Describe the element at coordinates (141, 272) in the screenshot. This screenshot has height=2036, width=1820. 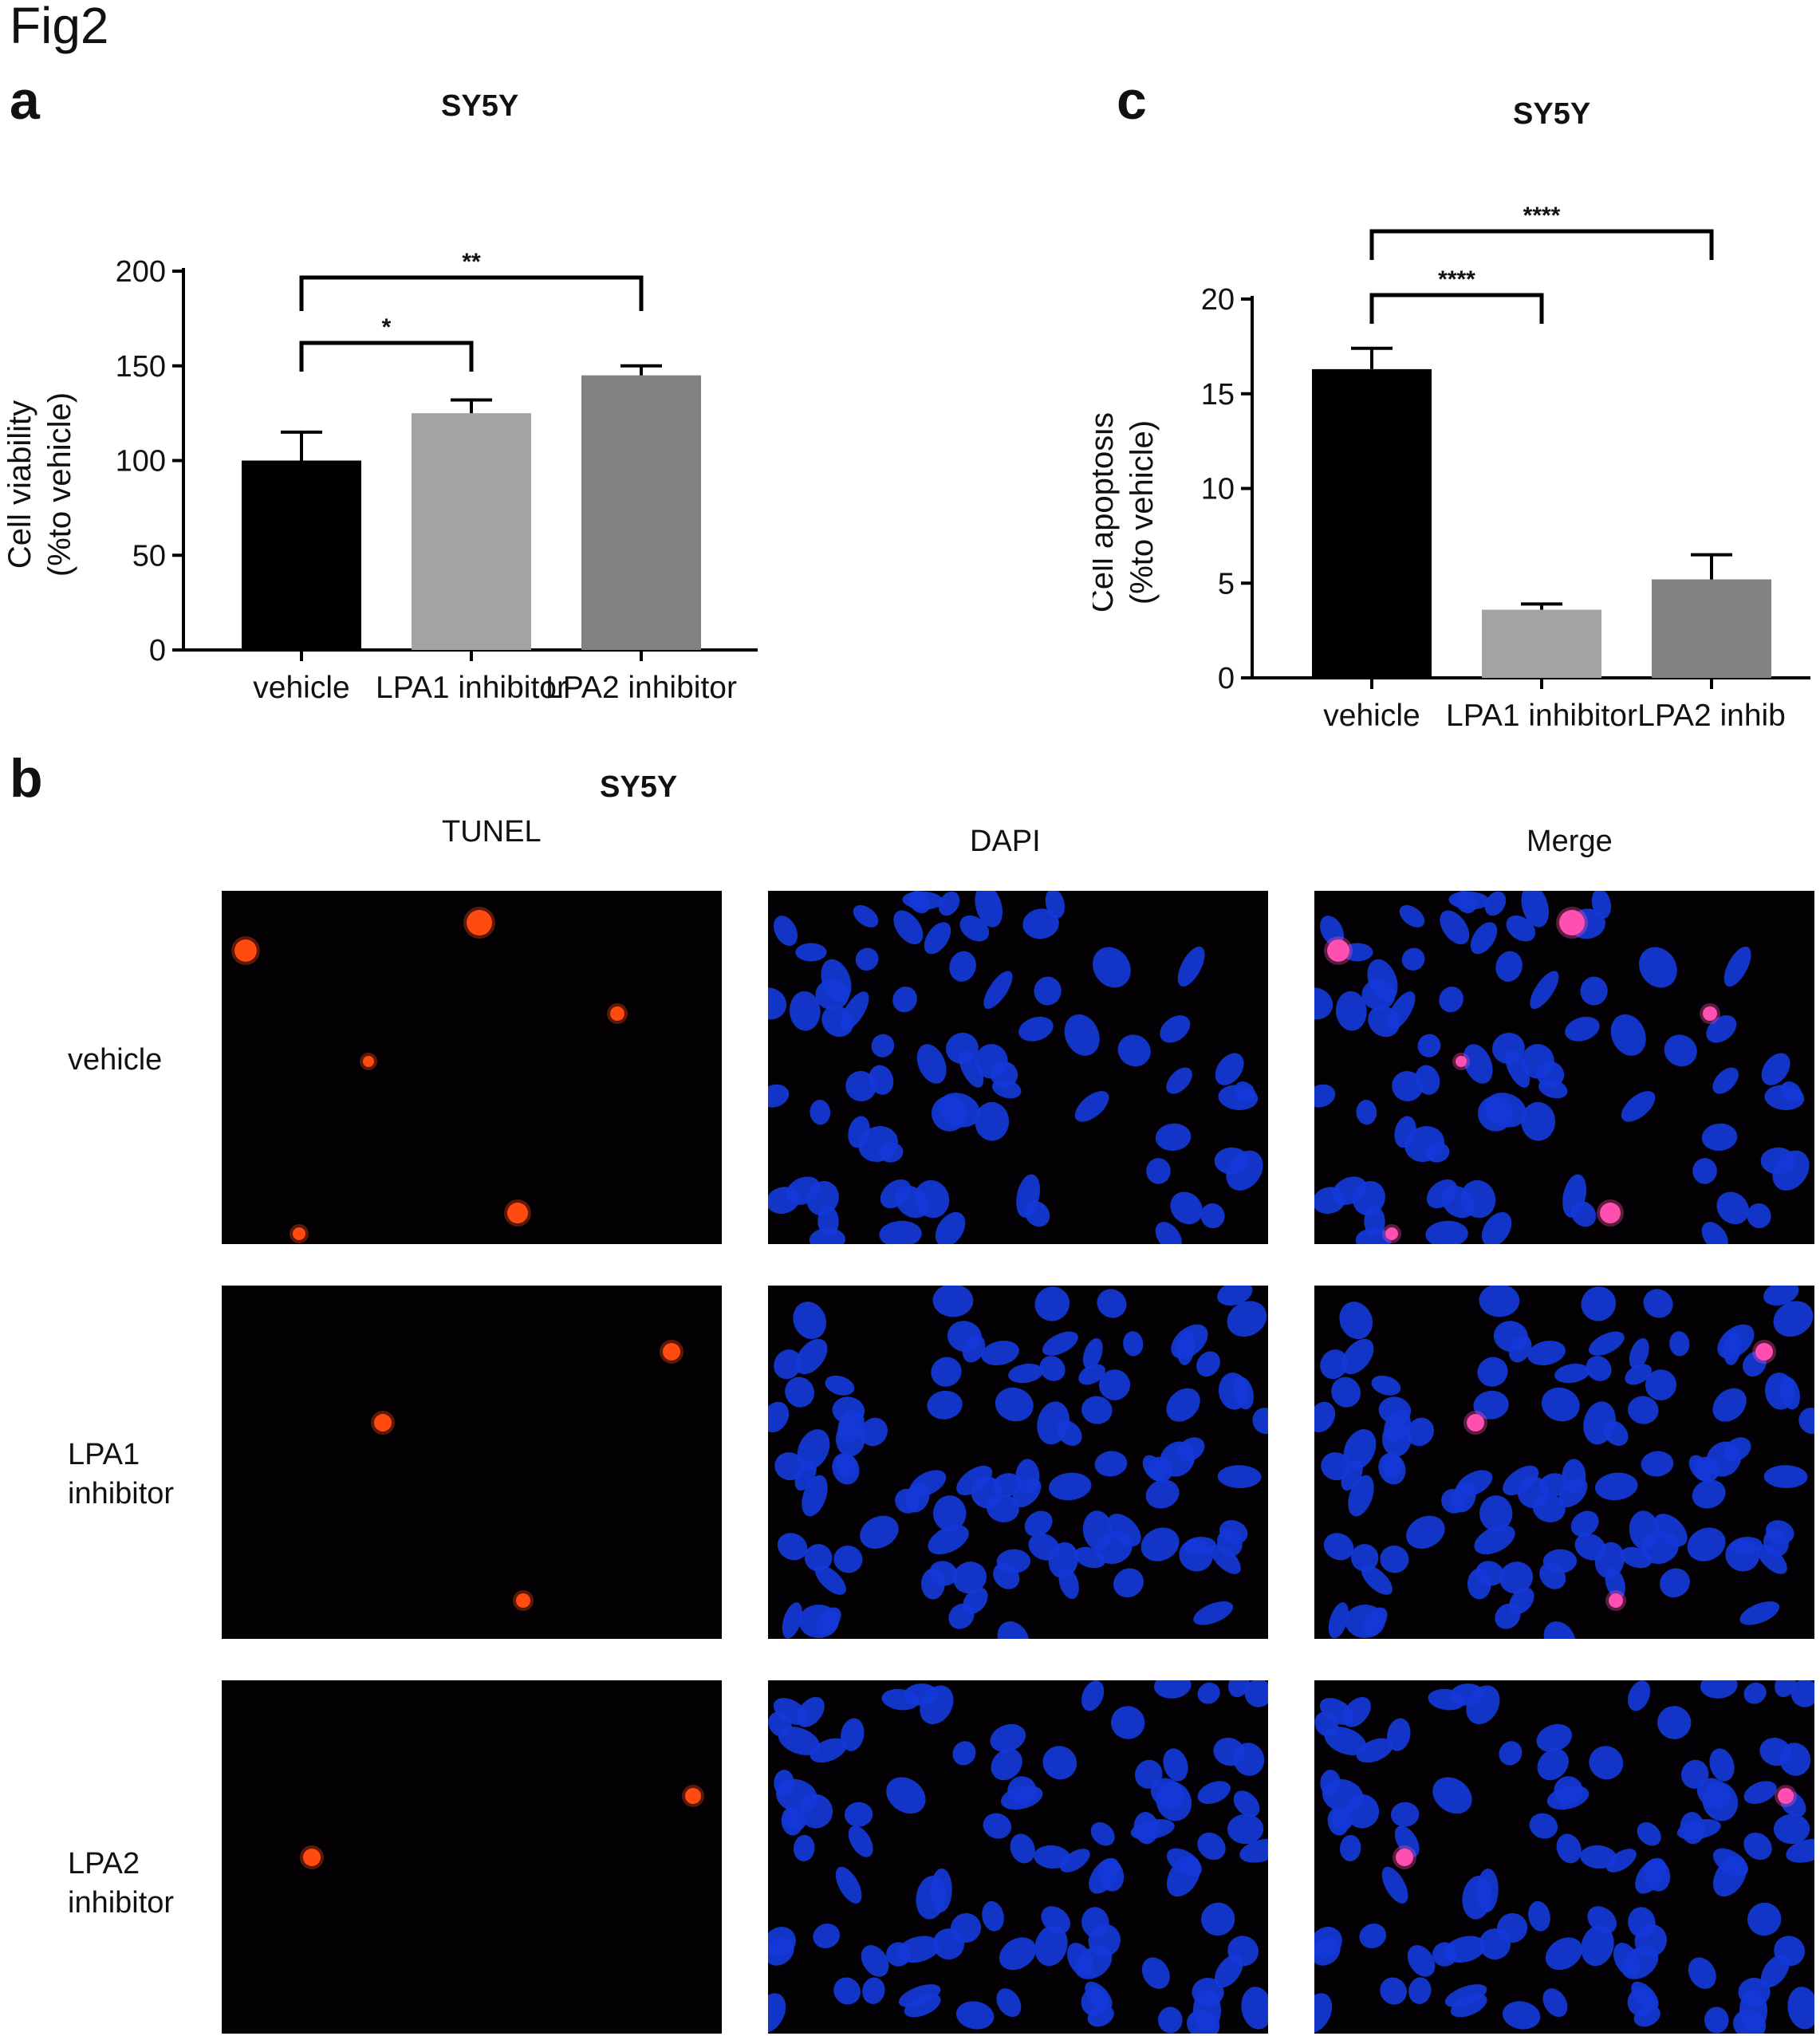
I see `y-tick-label: 200` at that location.